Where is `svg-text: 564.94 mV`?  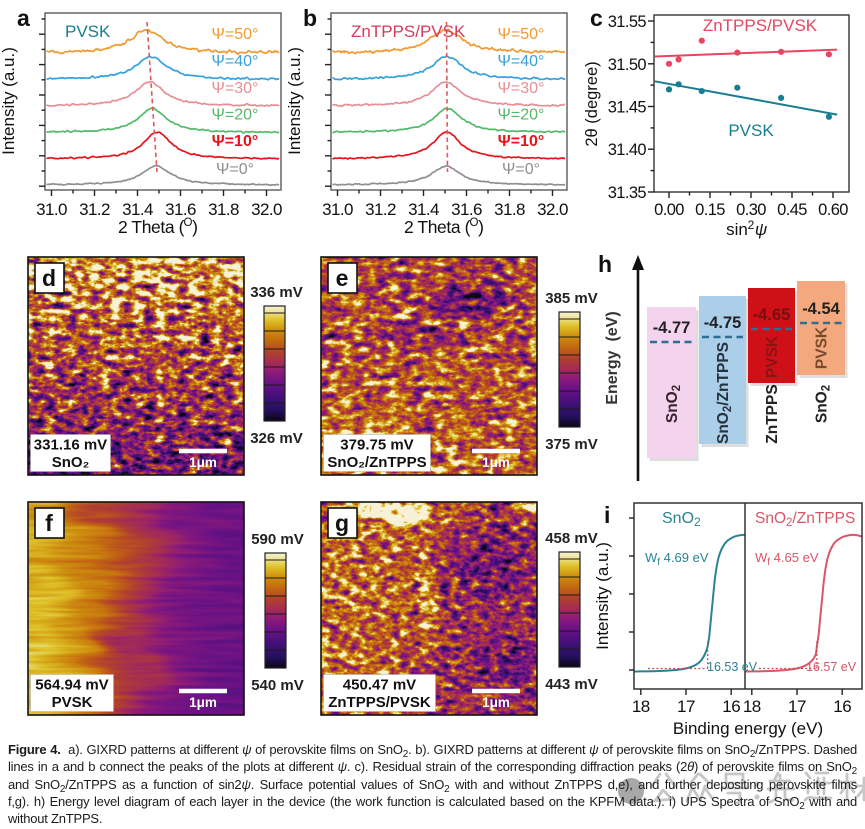
svg-text: 564.94 mV is located at coordinates (71, 685).